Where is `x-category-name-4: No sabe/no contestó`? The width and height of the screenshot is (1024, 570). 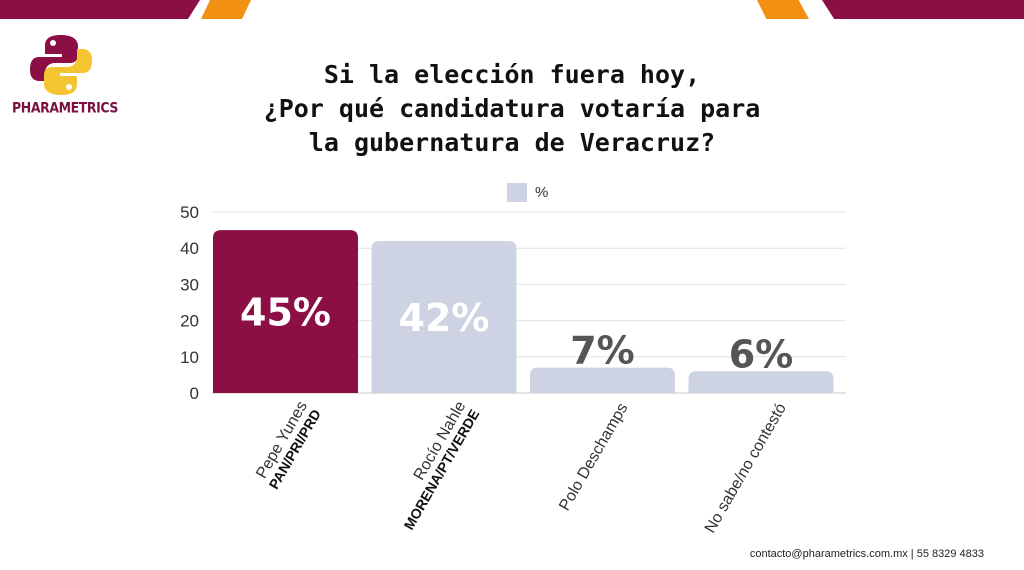
x-category-name-4: No sabe/no contestó is located at coordinates (746, 468).